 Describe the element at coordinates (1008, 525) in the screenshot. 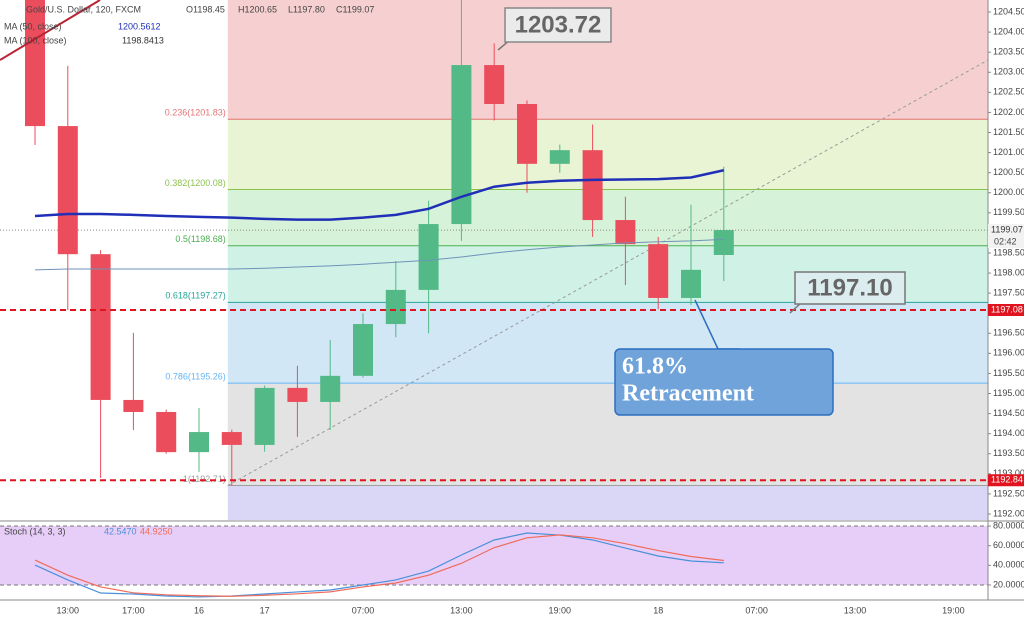

I see `y-tick-label: 80.0000` at that location.